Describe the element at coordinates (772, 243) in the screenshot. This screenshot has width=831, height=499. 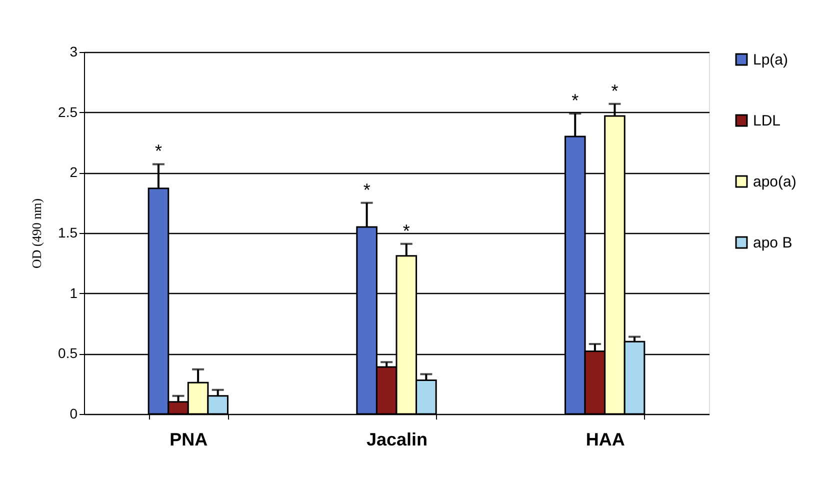
I see `legend-label: apo B` at that location.